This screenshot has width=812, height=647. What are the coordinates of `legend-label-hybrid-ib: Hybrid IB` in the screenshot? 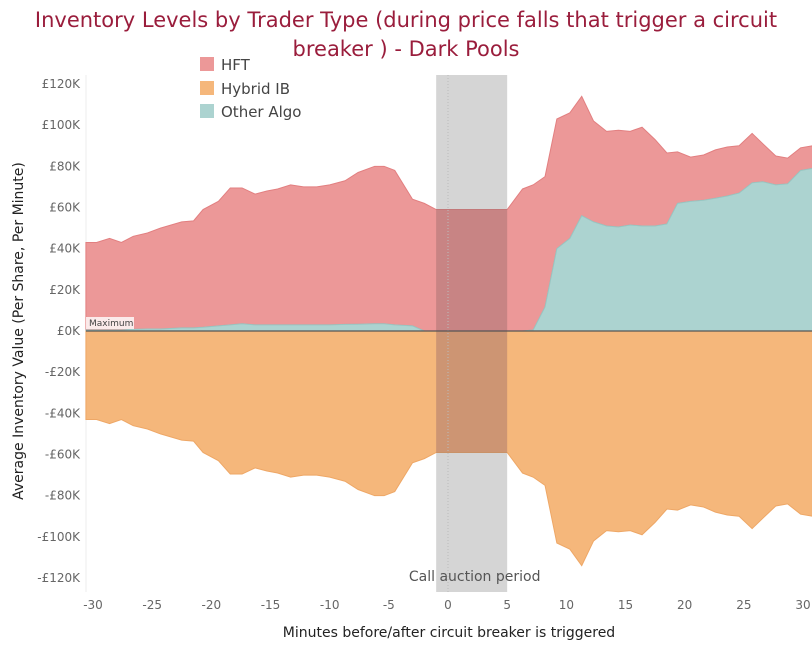 It's located at (255, 89).